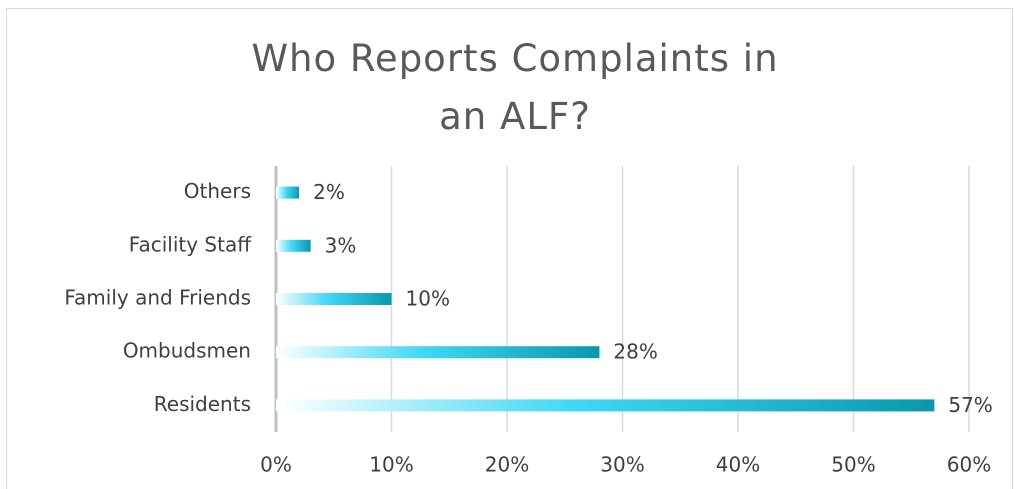 Image resolution: width=1015 pixels, height=489 pixels. What do you see at coordinates (853, 465) in the screenshot?
I see `x-tick-label: 50%` at bounding box center [853, 465].